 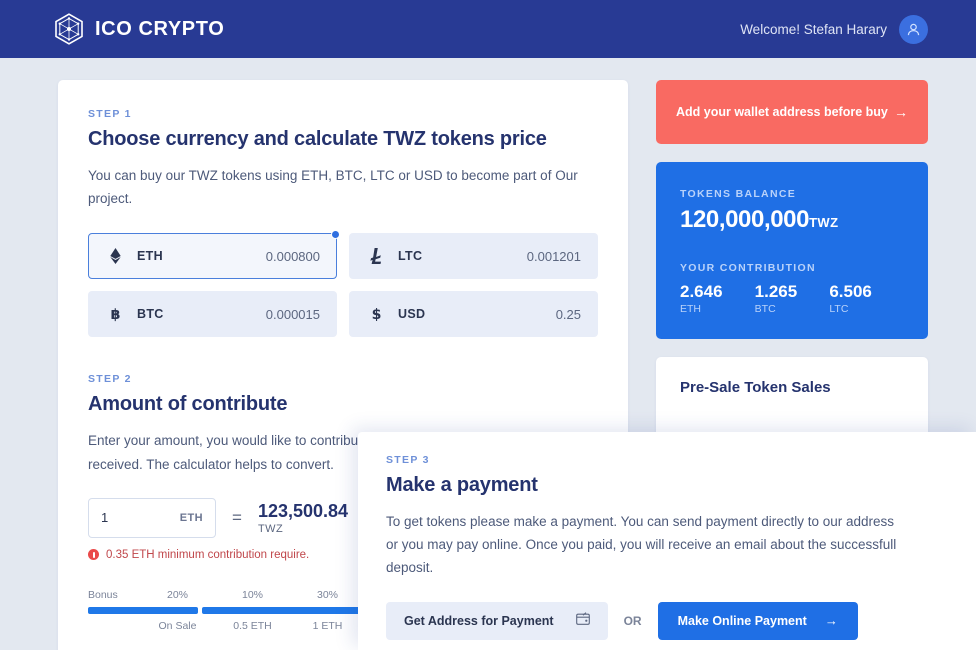 What do you see at coordinates (114, 626) in the screenshot?
I see `bonus-tick-spacer` at bounding box center [114, 626].